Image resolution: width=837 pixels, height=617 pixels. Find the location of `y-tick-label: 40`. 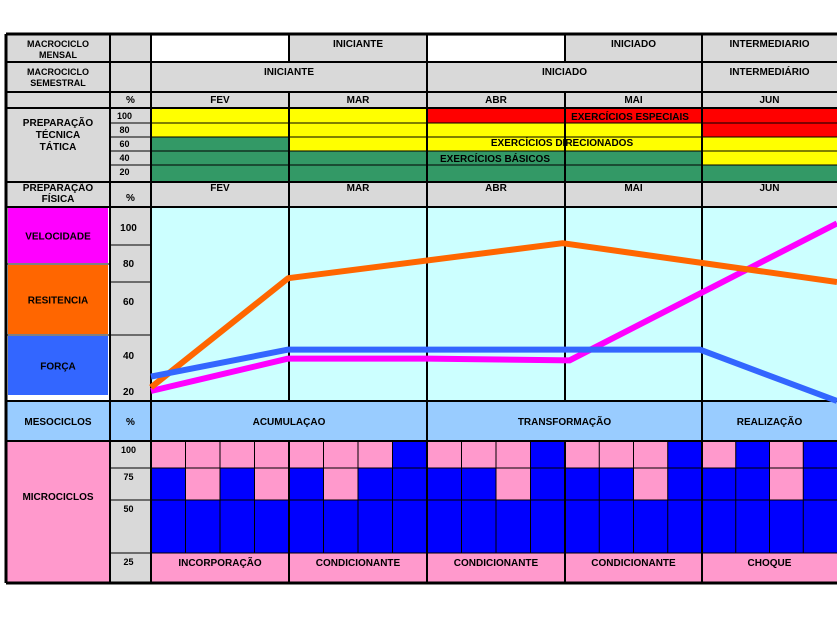

y-tick-label: 40 is located at coordinates (129, 356).